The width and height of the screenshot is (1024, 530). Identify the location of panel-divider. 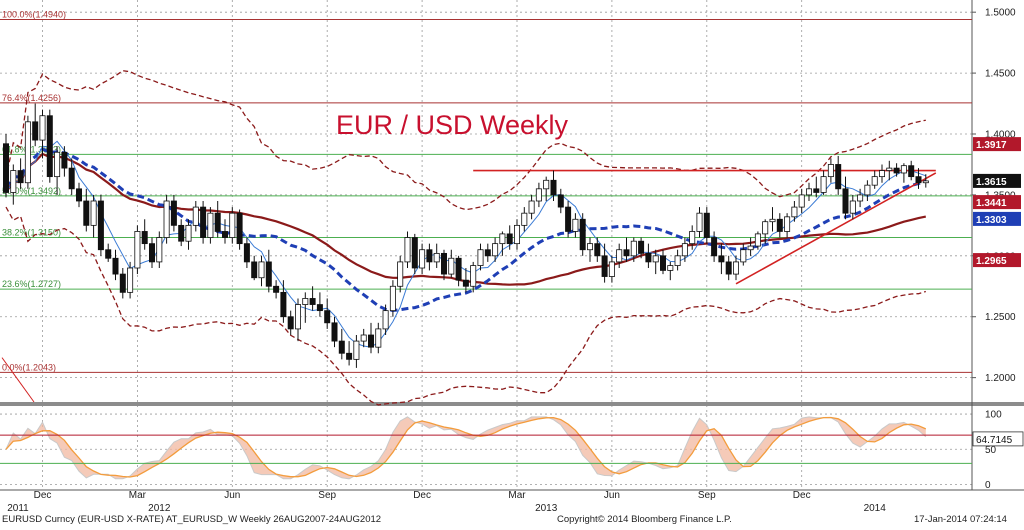
(512, 404).